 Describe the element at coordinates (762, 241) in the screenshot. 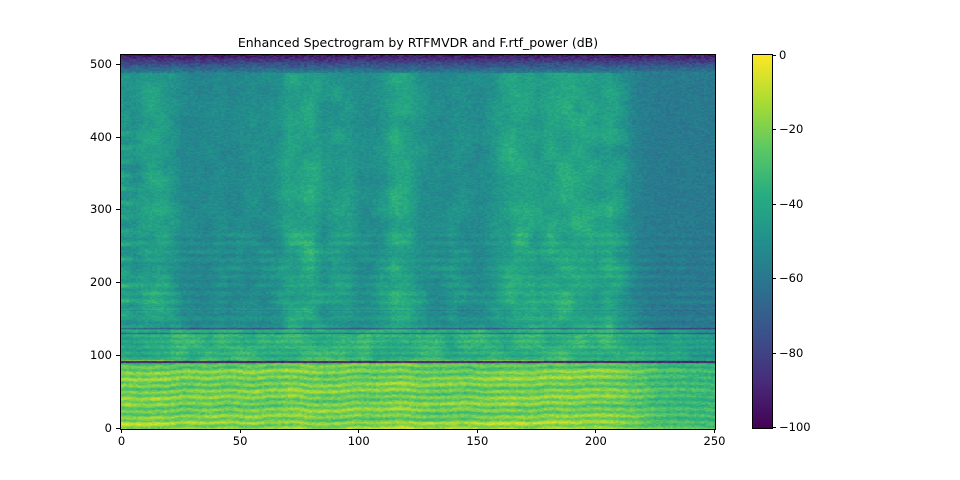

I see `colorbar` at that location.